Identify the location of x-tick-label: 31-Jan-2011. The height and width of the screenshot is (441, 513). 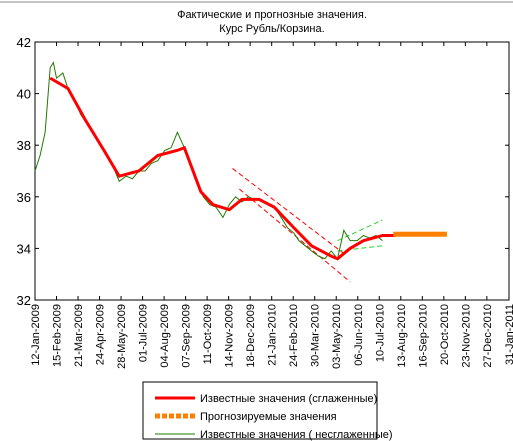
(508, 334).